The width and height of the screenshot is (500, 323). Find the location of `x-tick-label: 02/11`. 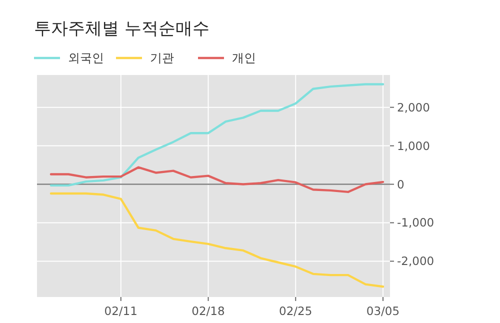

x-tick-label: 02/11 is located at coordinates (121, 311).